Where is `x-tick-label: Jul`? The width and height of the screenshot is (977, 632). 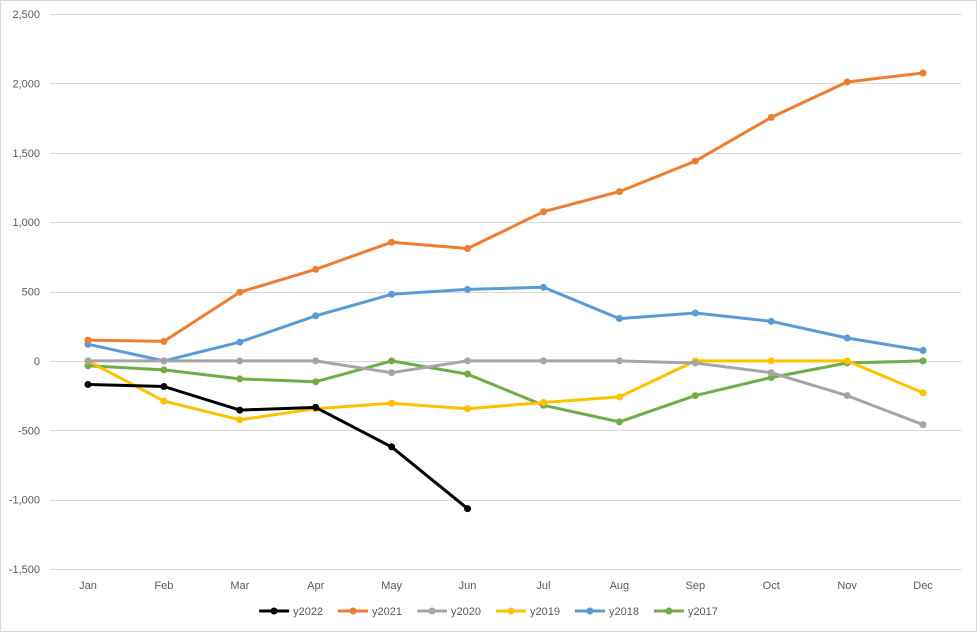 x-tick-label: Jul is located at coordinates (543, 586).